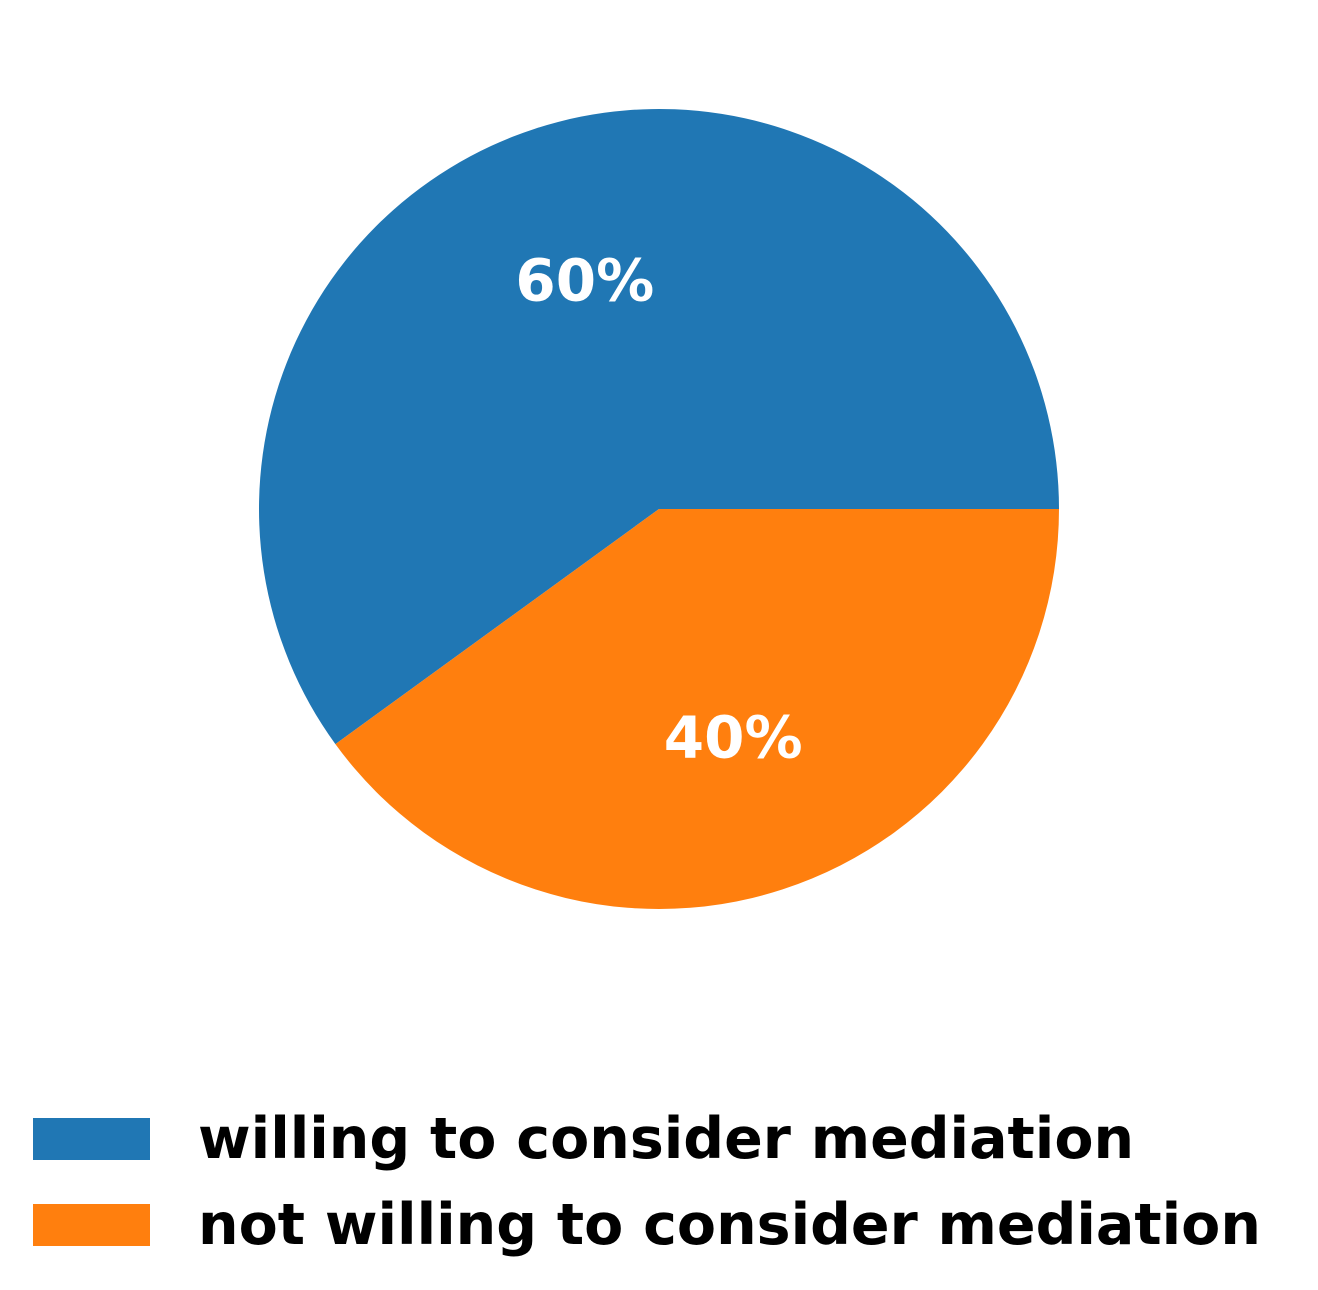  Describe the element at coordinates (733, 737) in the screenshot. I see `pie-label-not-willing: 40%` at that location.